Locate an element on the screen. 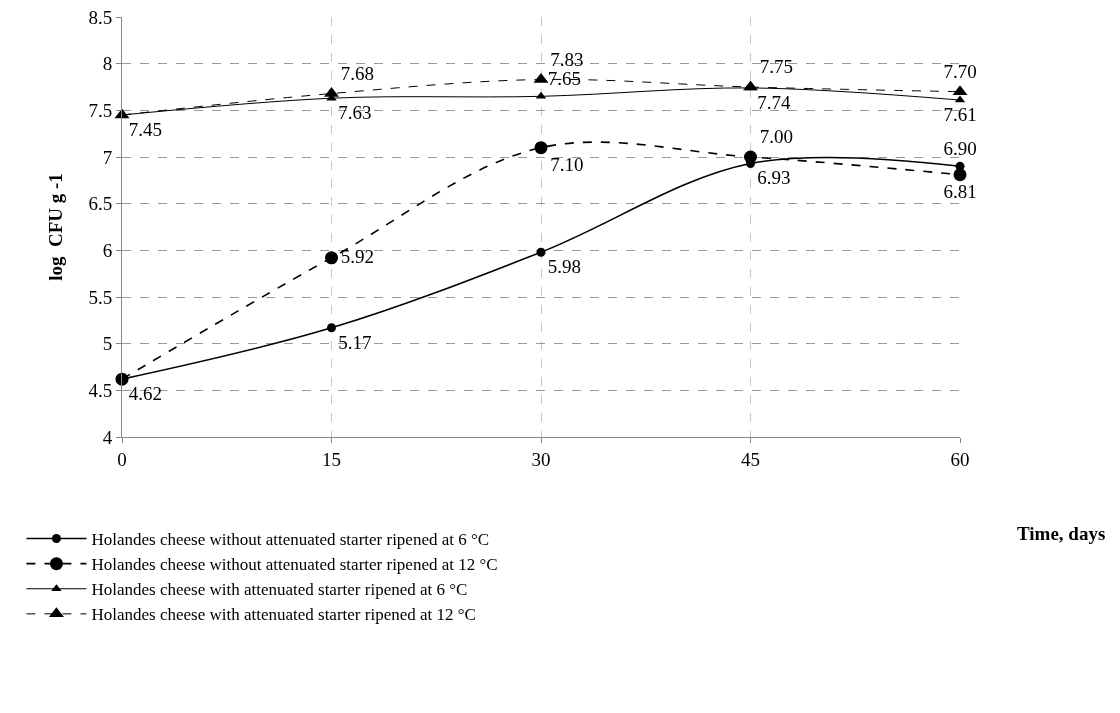  x-axis-title: Time, days is located at coordinates (1061, 533).